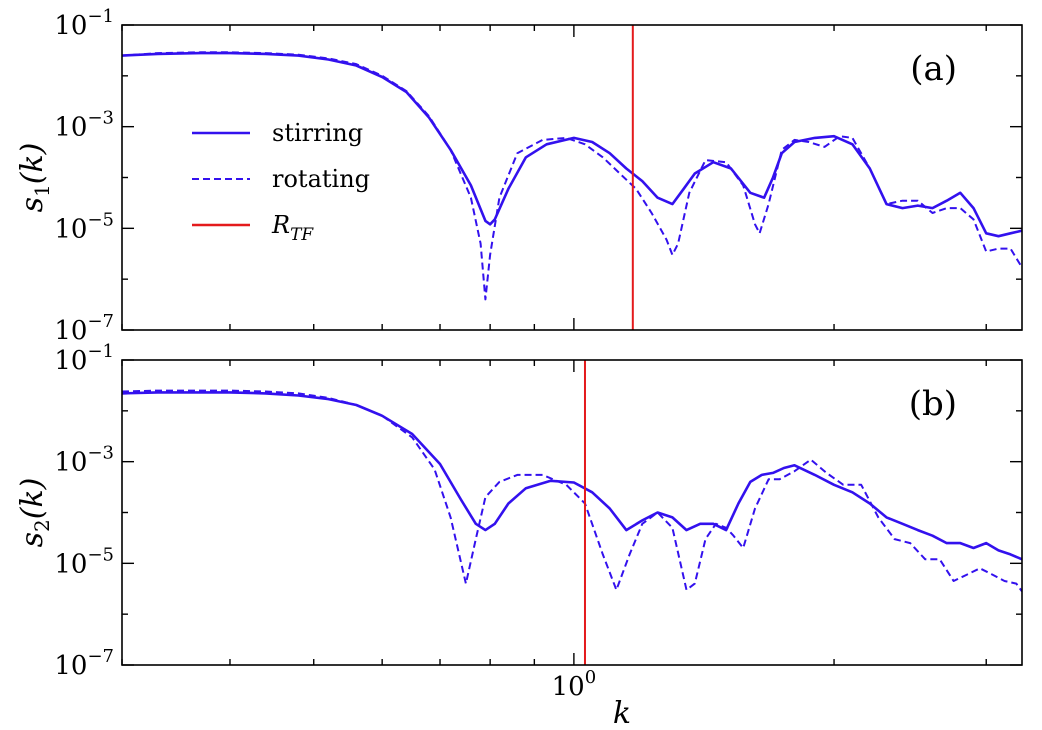 Image resolution: width=1042 pixels, height=730 pixels. I want to click on x-axis-label: k, so click(622, 713).